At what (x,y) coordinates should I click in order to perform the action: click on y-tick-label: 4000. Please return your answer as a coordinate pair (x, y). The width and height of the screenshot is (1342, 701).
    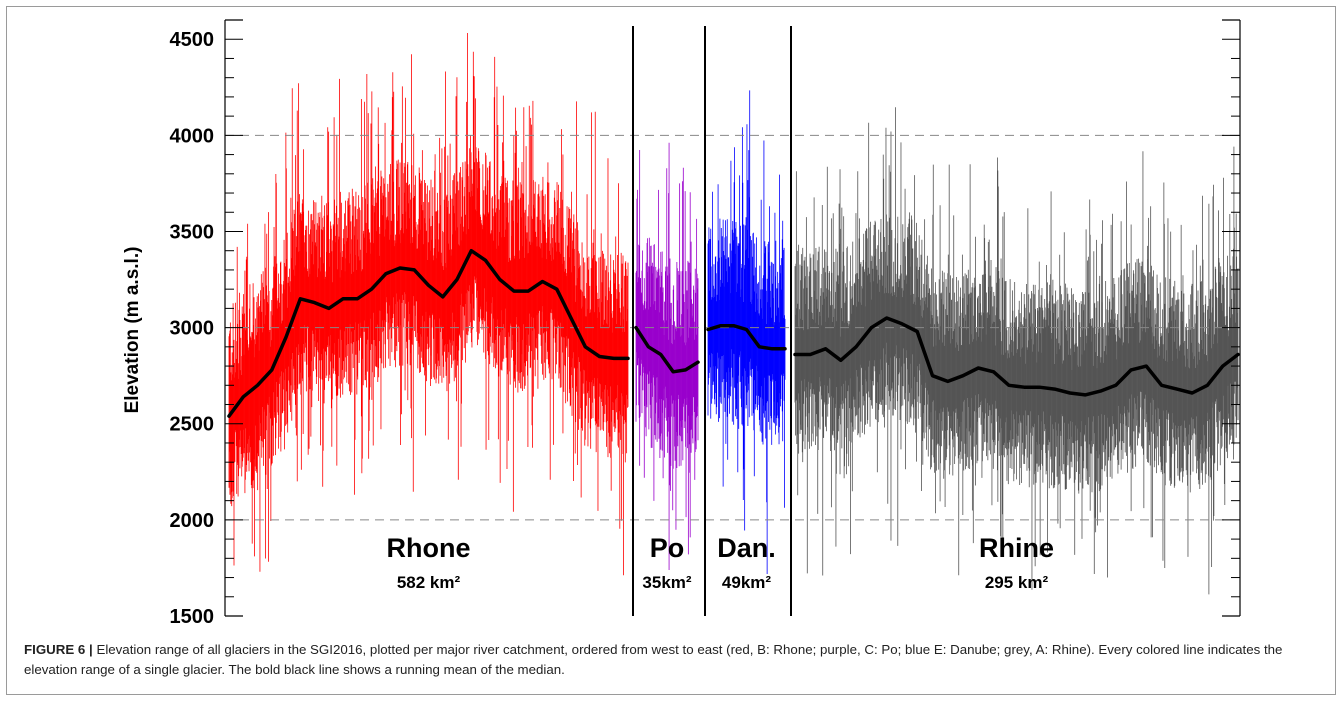
    Looking at the image, I should click on (192, 136).